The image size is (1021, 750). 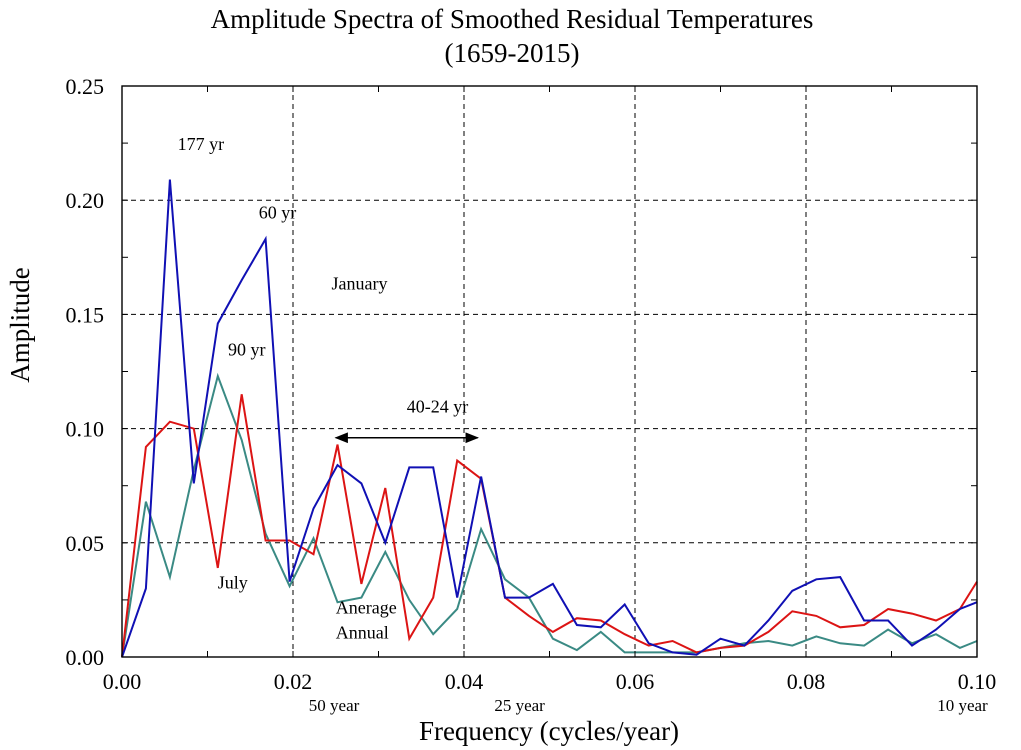 What do you see at coordinates (85, 429) in the screenshot?
I see `y-tick-label: 0.10` at bounding box center [85, 429].